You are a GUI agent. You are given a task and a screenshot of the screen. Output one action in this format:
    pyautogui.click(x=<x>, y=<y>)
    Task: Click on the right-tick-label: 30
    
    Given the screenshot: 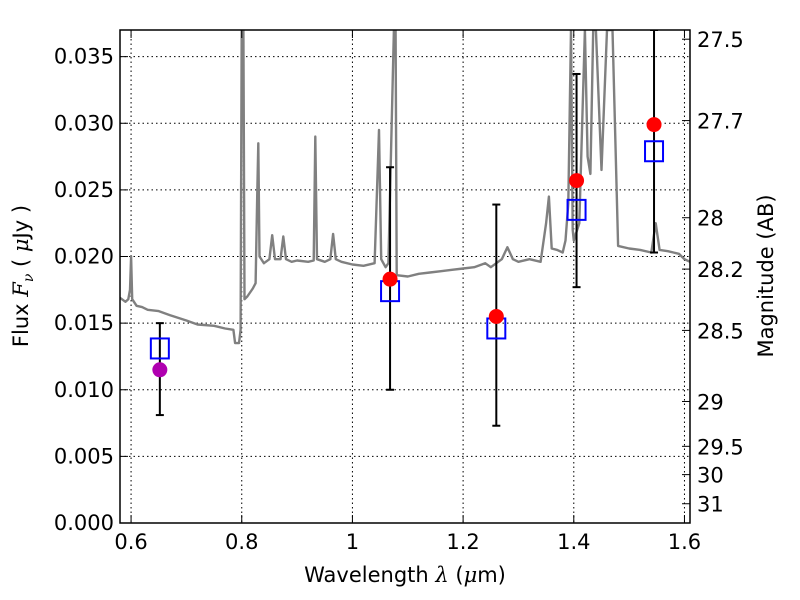 What is the action you would take?
    pyautogui.click(x=710, y=476)
    